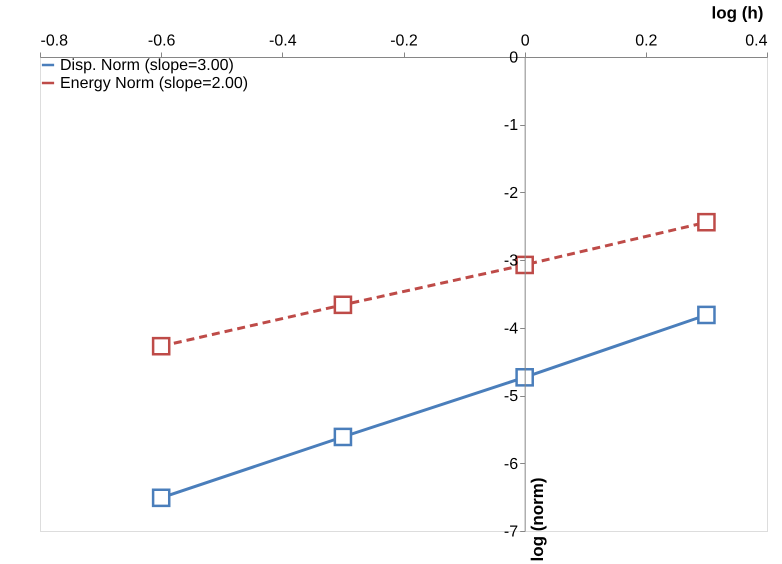 The image size is (782, 564). What do you see at coordinates (513, 58) in the screenshot?
I see `y-tick-label: 0` at bounding box center [513, 58].